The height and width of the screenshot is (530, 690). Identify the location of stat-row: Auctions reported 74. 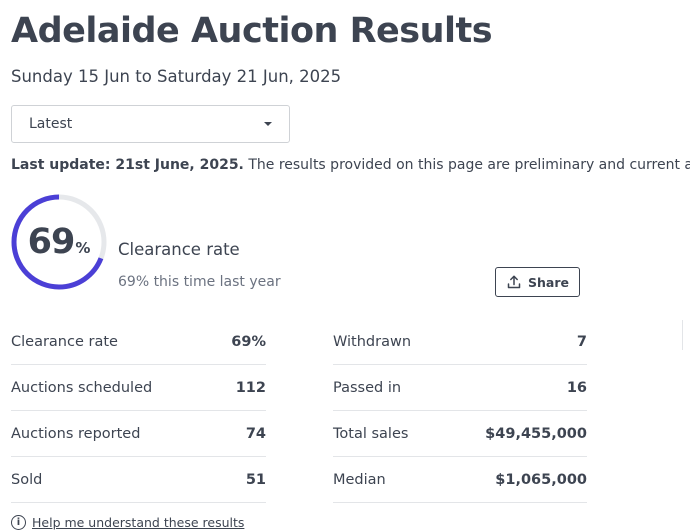
(138, 434).